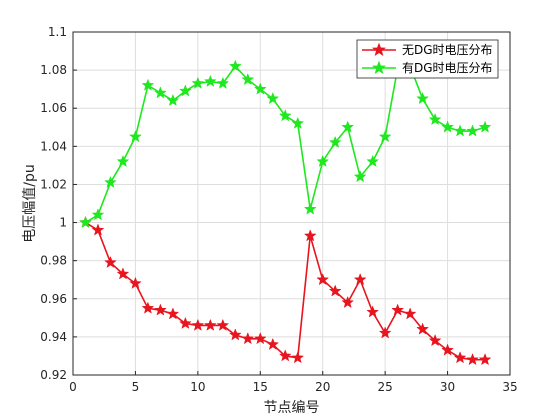 The image size is (560, 420). I want to click on y-tick-label: 1.08, so click(53, 70).